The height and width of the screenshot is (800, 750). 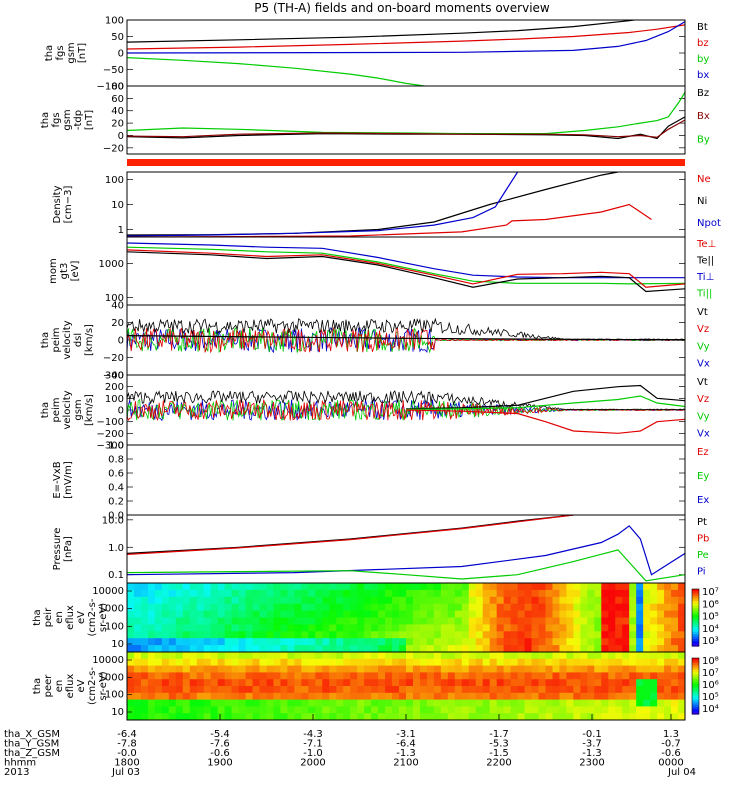 What do you see at coordinates (406, 37) in the screenshot?
I see `series-bz` at bounding box center [406, 37].